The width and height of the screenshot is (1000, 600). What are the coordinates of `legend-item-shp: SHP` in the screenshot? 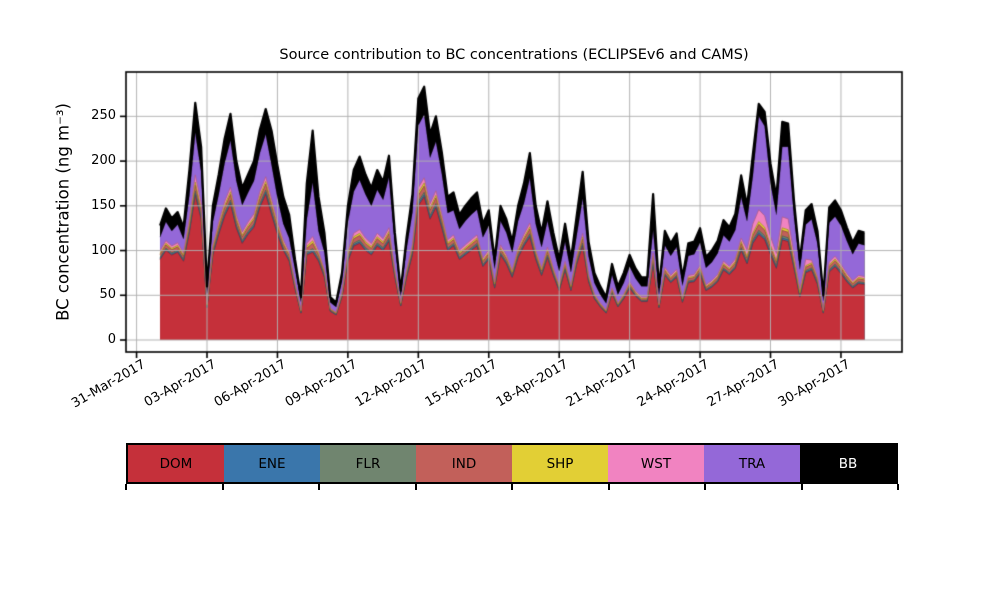 It's located at (560, 463).